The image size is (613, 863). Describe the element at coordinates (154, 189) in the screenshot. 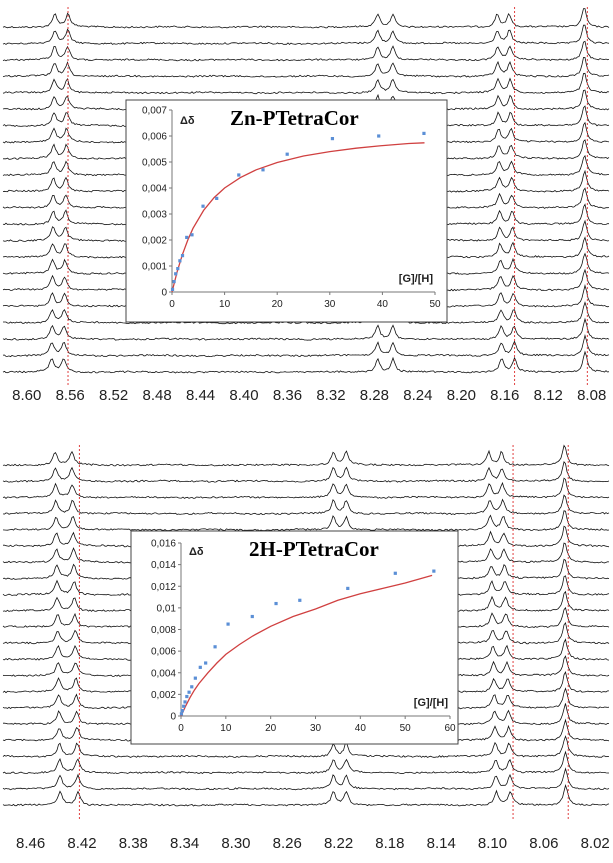

I see `inset-y-tick-label: 0,004` at that location.